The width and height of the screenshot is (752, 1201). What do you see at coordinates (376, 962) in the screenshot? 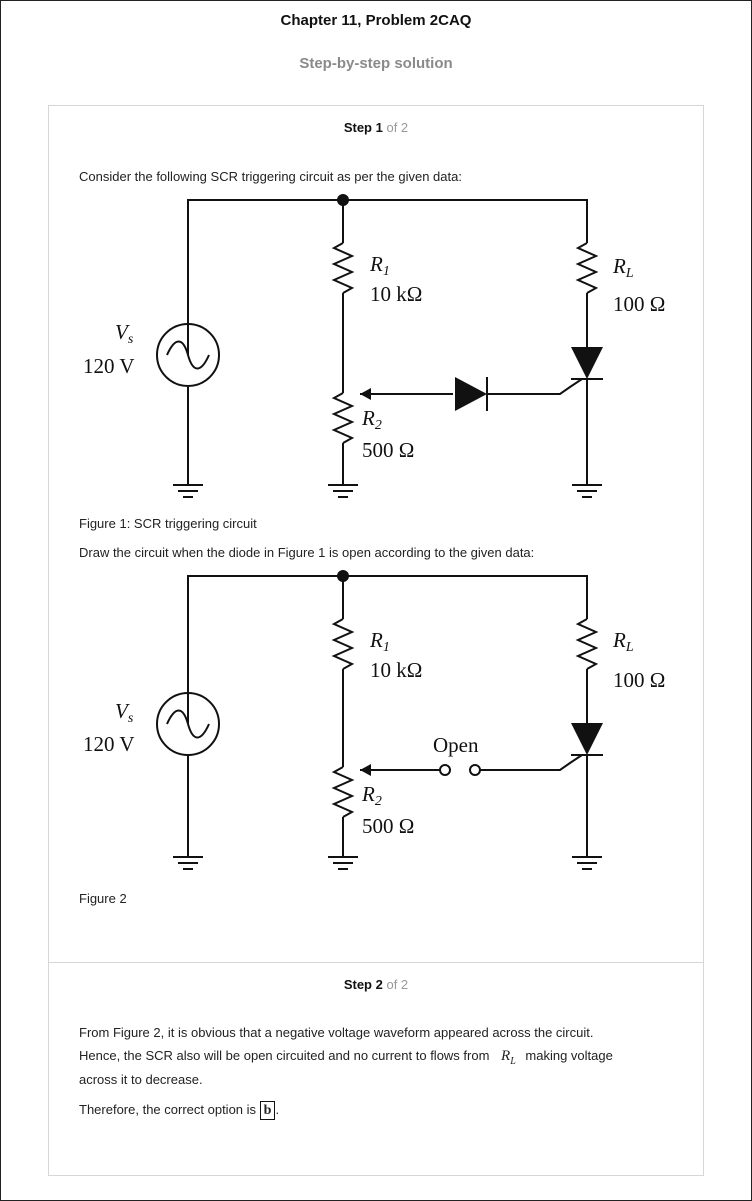
I see `step-divider` at bounding box center [376, 962].